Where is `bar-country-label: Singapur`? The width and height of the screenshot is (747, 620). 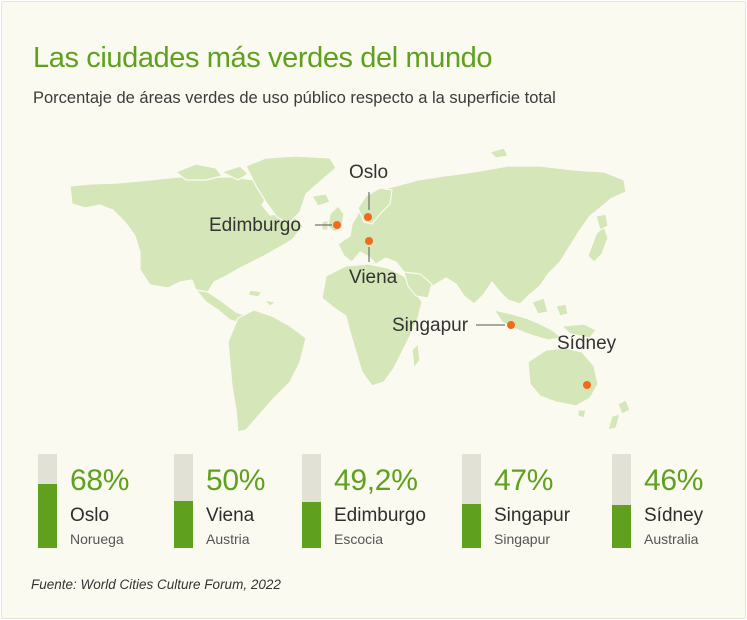 bar-country-label: Singapur is located at coordinates (522, 539).